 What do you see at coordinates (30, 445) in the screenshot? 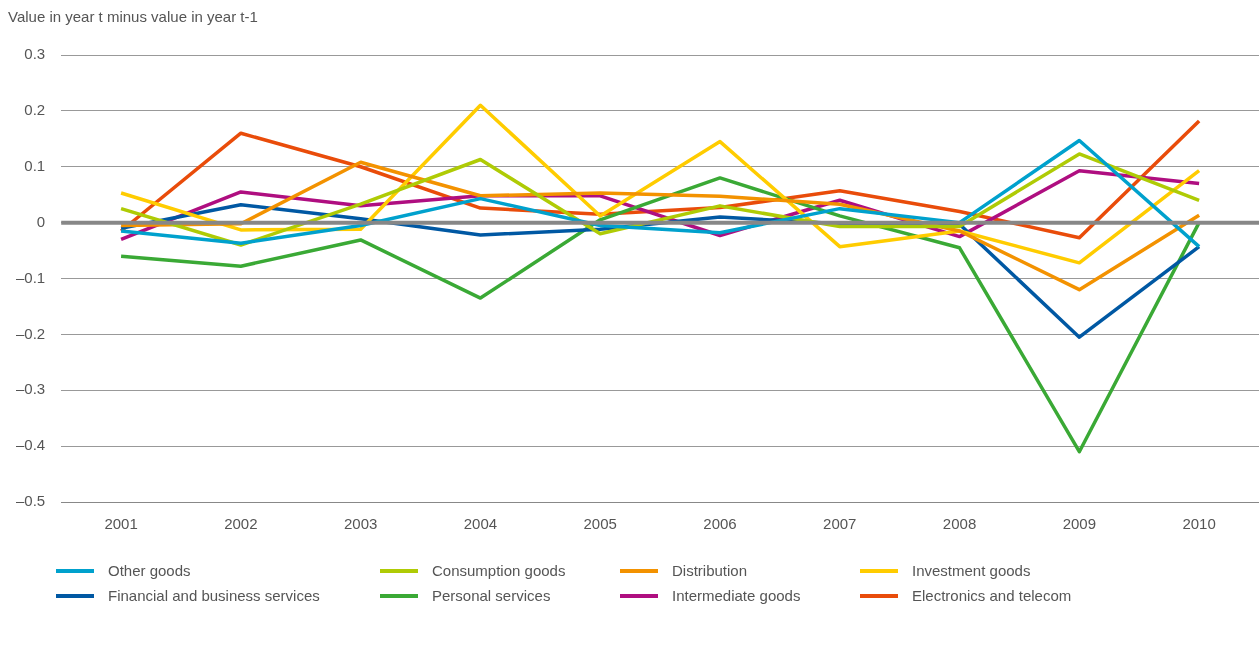
I see `y-tick-label: –0.4` at bounding box center [30, 445].